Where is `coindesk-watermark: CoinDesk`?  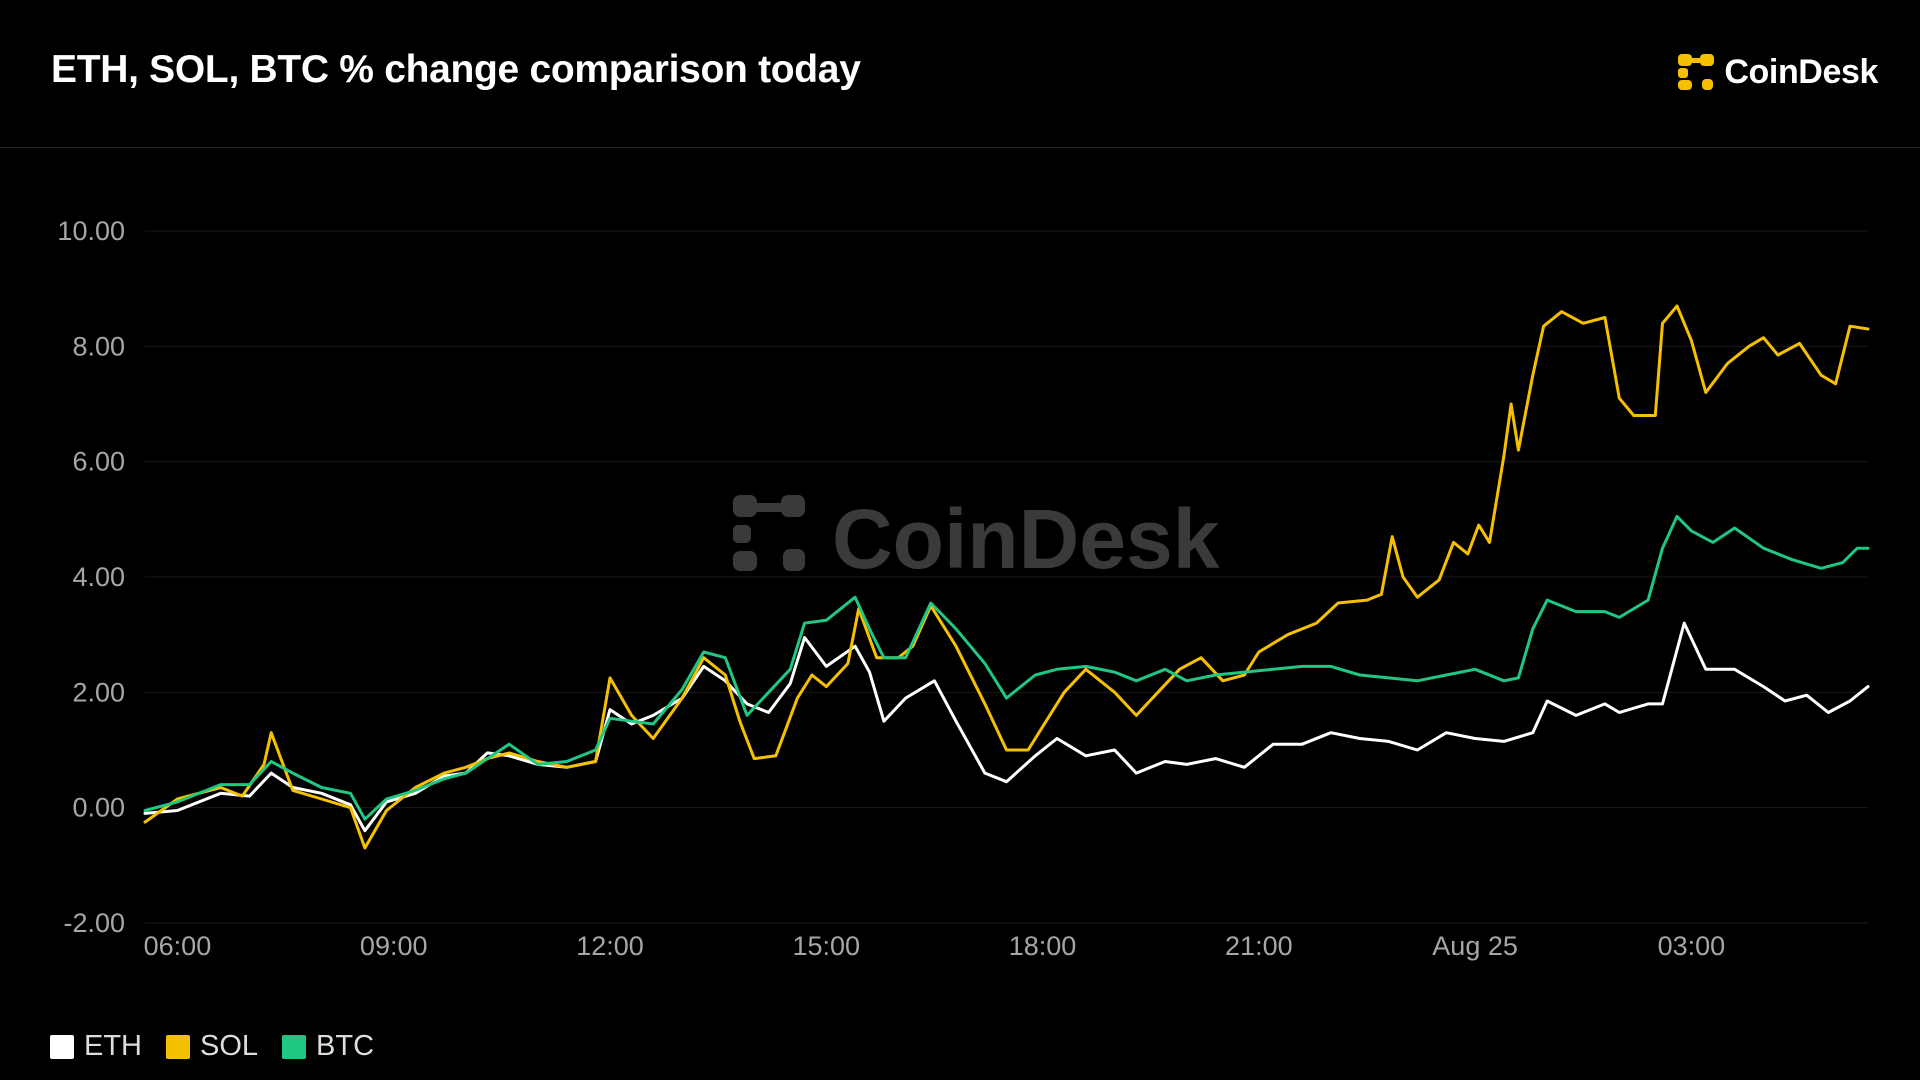
coindesk-watermark: CoinDesk is located at coordinates (976, 539).